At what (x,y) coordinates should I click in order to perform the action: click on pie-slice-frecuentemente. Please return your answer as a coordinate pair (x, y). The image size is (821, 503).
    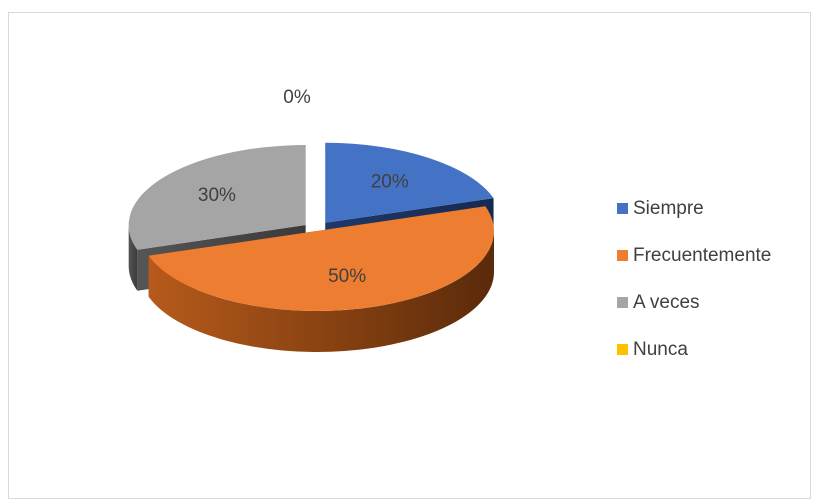
    Looking at the image, I should click on (321, 279).